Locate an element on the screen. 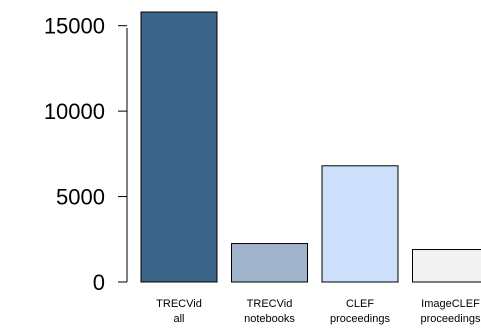 This screenshot has height=331, width=481. x-tick-label: CLEF is located at coordinates (360, 304).